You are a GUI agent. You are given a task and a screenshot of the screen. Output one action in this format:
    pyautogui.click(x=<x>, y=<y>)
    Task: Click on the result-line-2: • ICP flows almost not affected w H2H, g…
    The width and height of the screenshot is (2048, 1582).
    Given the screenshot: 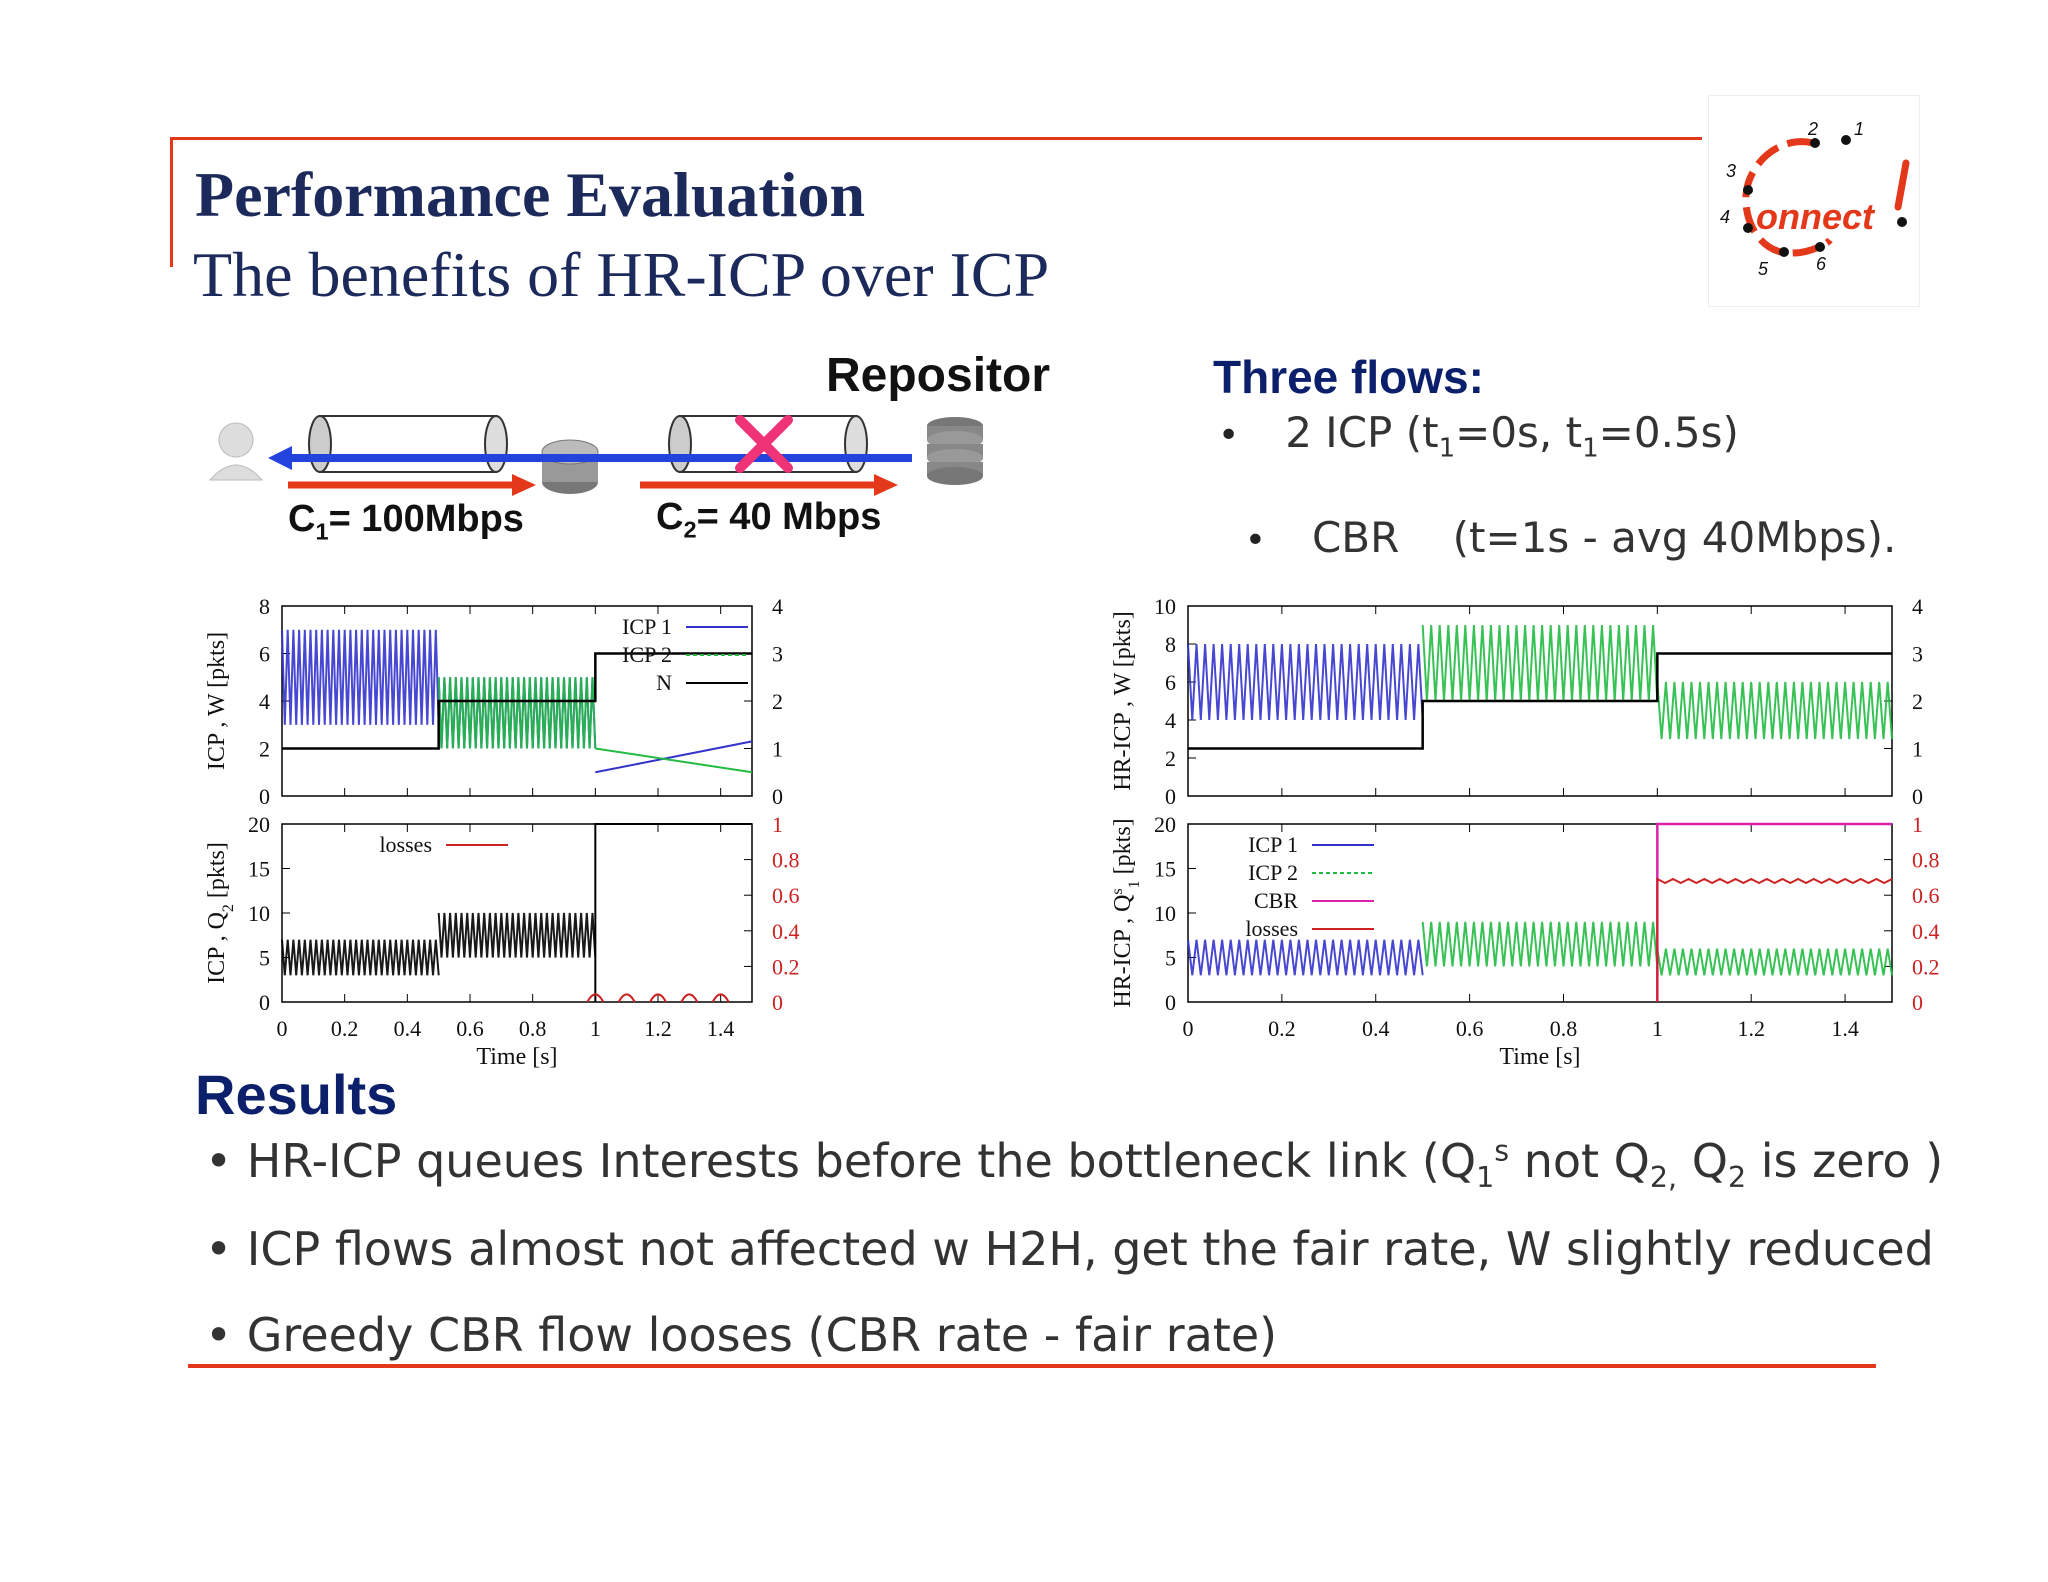 What is the action you would take?
    pyautogui.click(x=1069, y=1249)
    